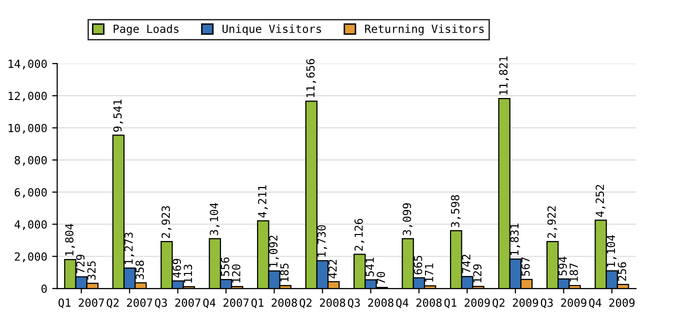 This screenshot has width=673, height=326. I want to click on data-label: 1,730, so click(322, 241).